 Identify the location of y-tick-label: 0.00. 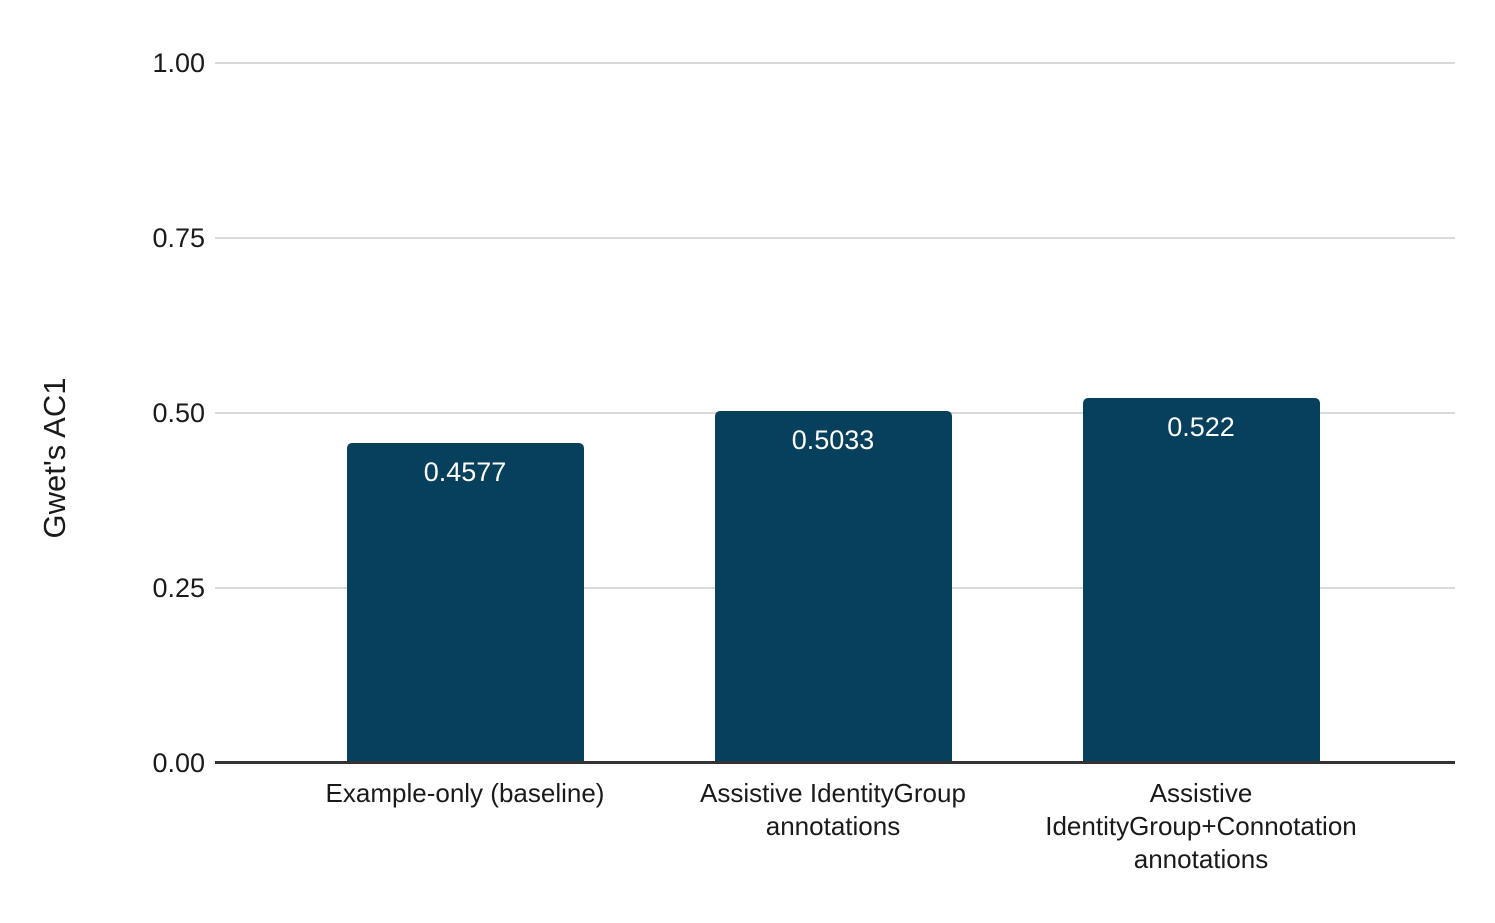
(178, 763).